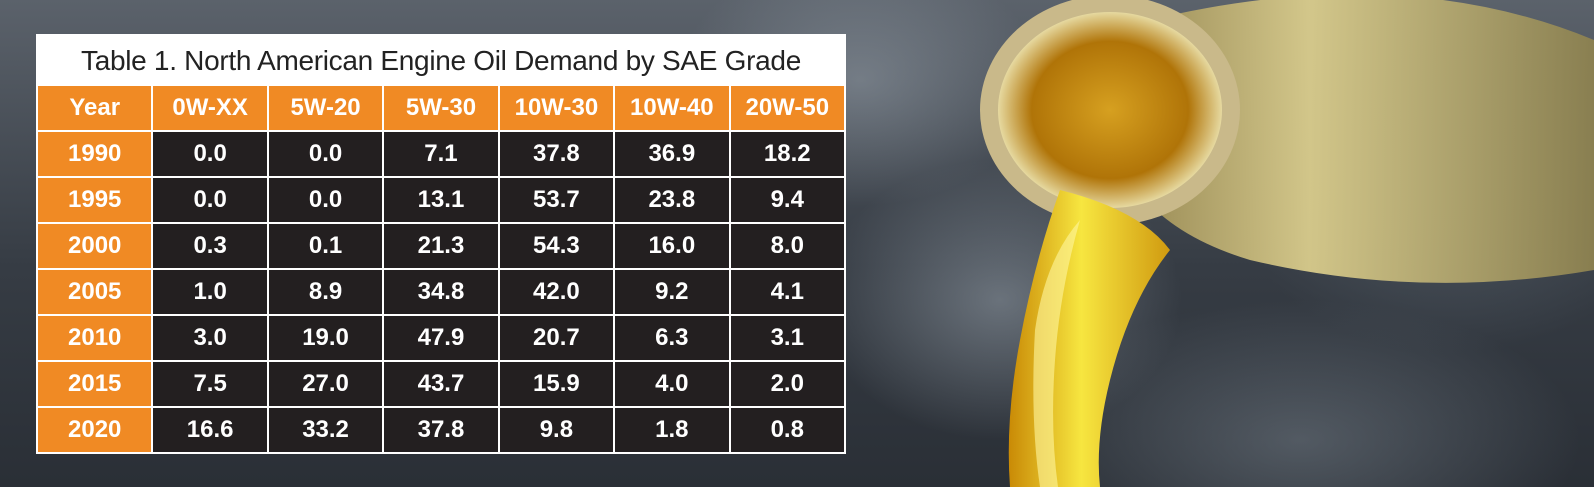 The width and height of the screenshot is (1594, 487). Describe the element at coordinates (672, 200) in the screenshot. I see `value-cell: 23.8` at that location.